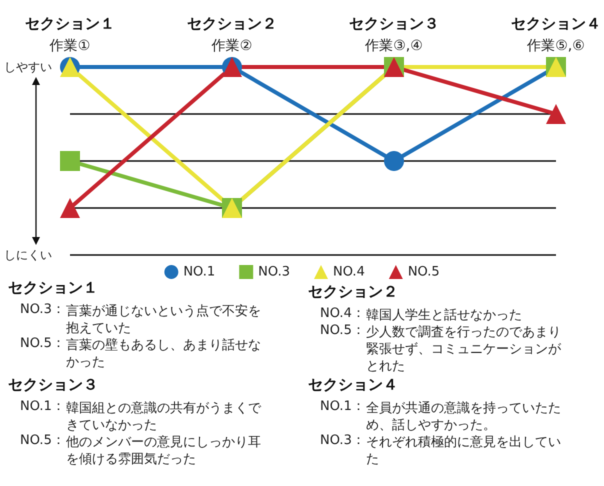  What do you see at coordinates (393, 46) in the screenshot?
I see `x-tick-label: 作業③,④` at bounding box center [393, 46].